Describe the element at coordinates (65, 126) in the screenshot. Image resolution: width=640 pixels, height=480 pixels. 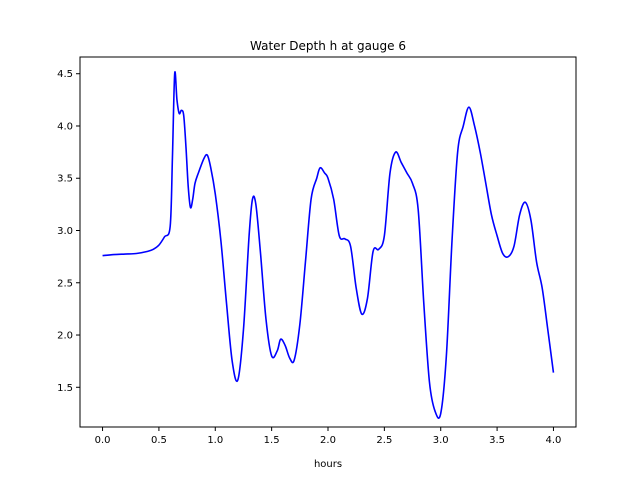
I see `y-tick-label: 4.0` at that location.